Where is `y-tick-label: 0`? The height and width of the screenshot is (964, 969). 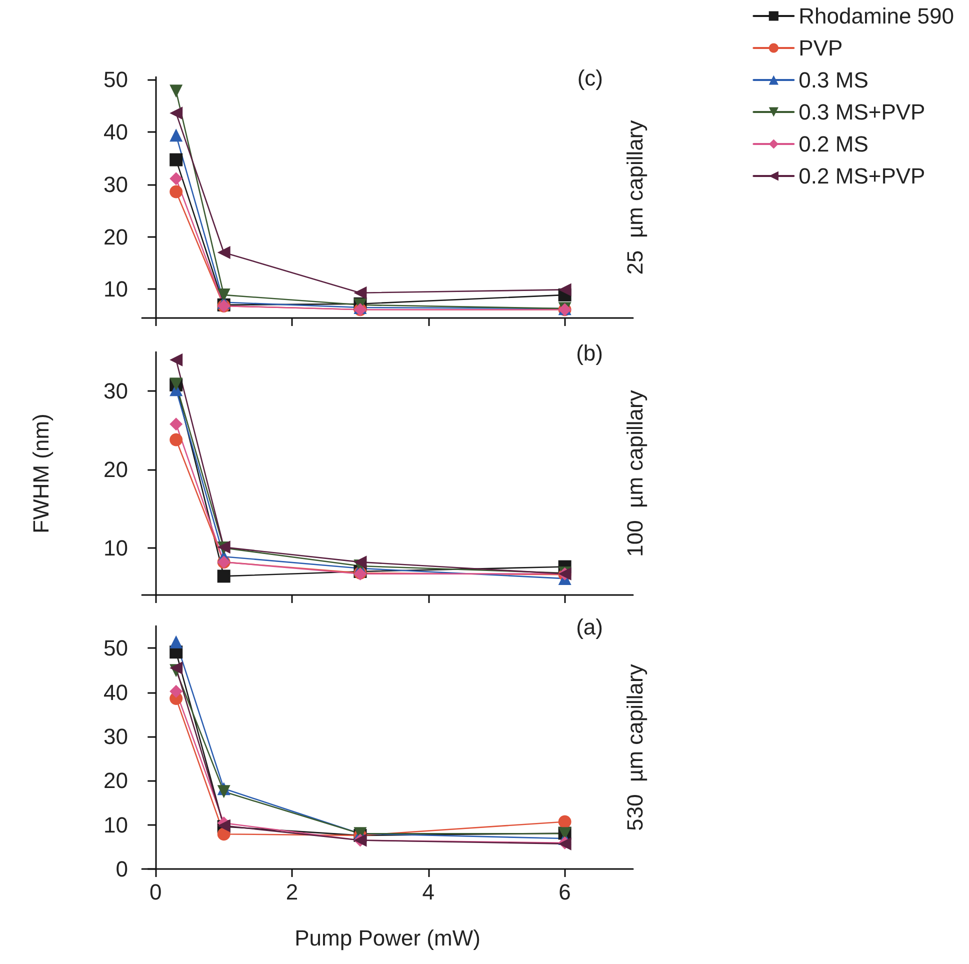 y-tick-label: 0 is located at coordinates (122, 869).